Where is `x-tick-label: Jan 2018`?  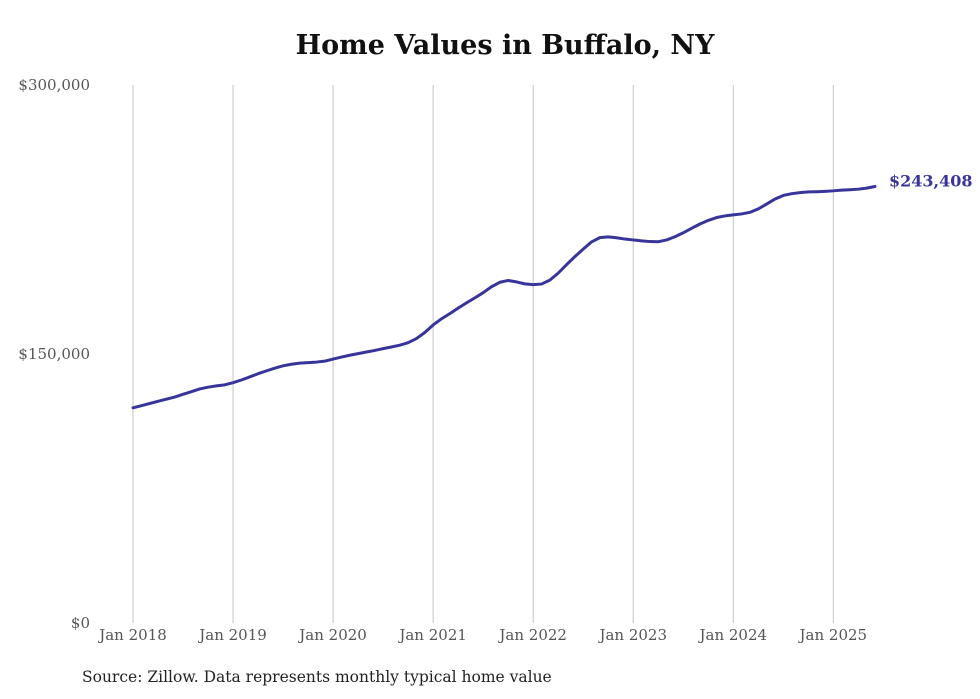
x-tick-label: Jan 2018 is located at coordinates (132, 635).